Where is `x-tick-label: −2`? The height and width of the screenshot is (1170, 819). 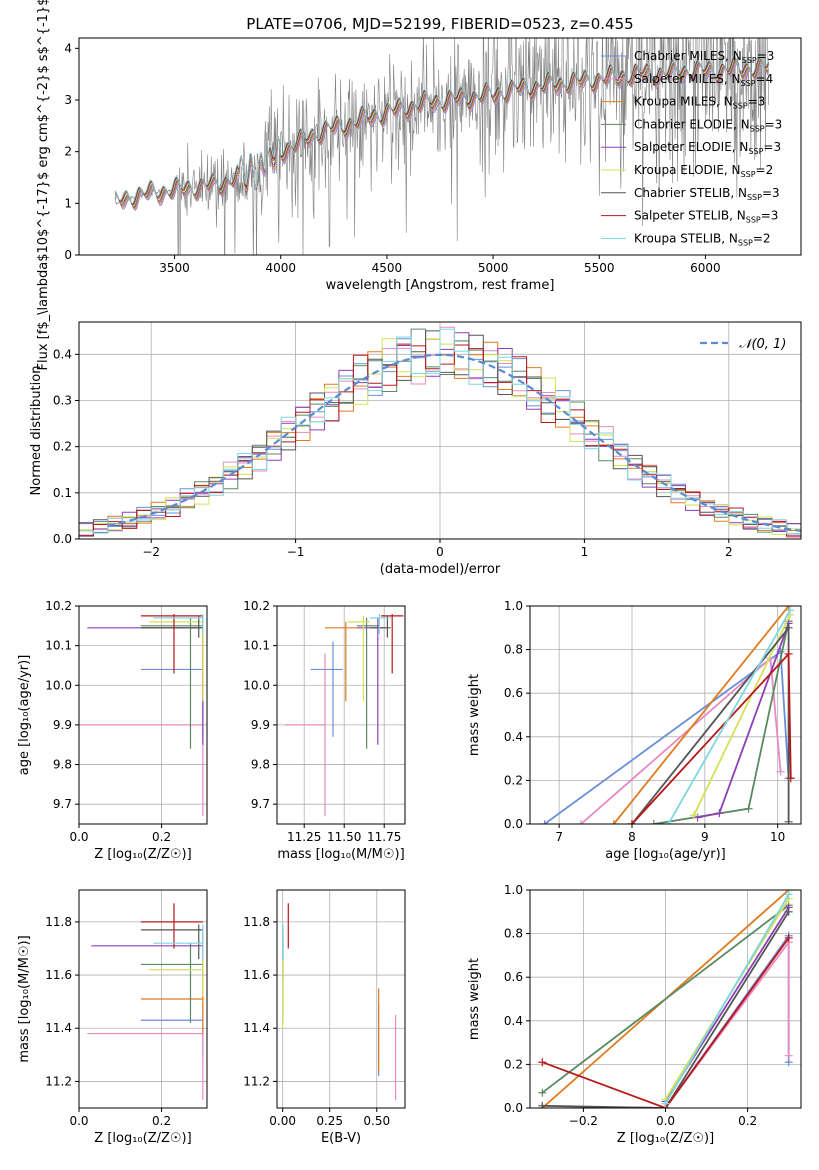
x-tick-label: −2 is located at coordinates (151, 552).